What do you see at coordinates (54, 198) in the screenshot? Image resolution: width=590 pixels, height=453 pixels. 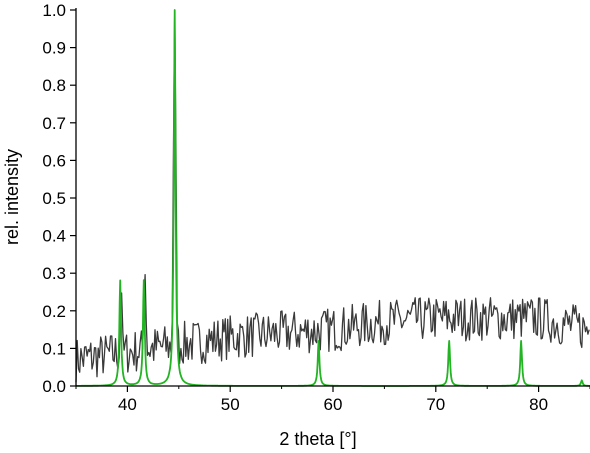 I see `y-tick-label: 0.5` at bounding box center [54, 198].